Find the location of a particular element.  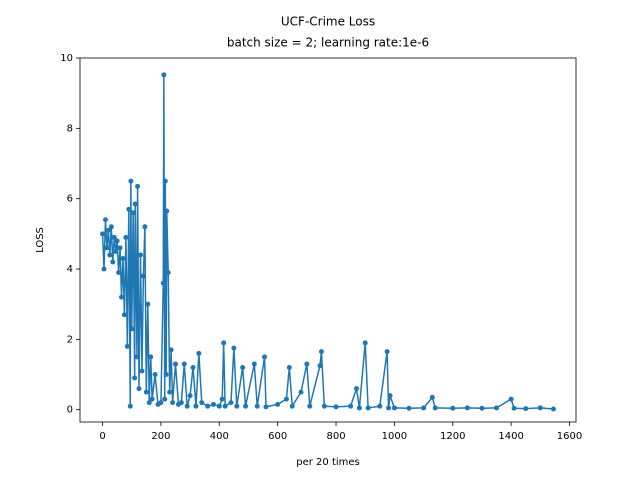

x-tick-label: 800 is located at coordinates (335, 436).